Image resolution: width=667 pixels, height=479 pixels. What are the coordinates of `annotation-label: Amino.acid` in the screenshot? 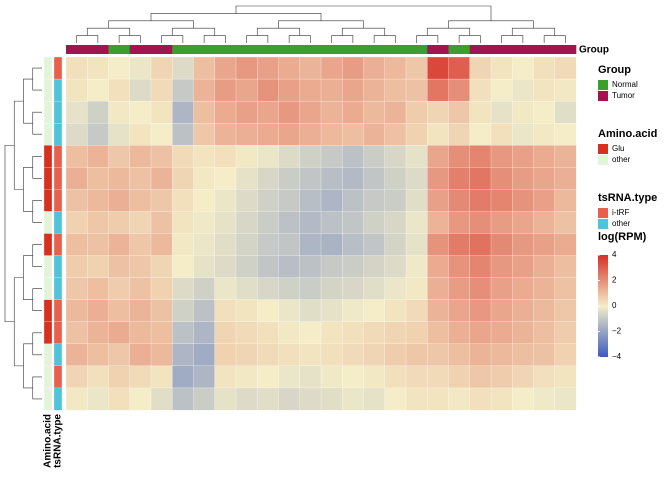 It's located at (48, 441).